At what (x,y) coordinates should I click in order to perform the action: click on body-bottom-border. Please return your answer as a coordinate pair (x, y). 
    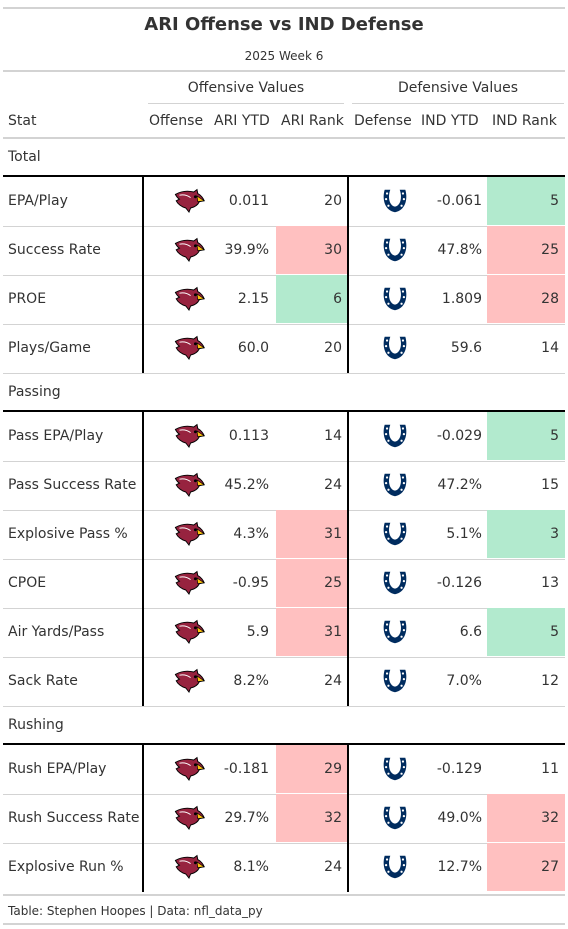
    Looking at the image, I should click on (284, 895).